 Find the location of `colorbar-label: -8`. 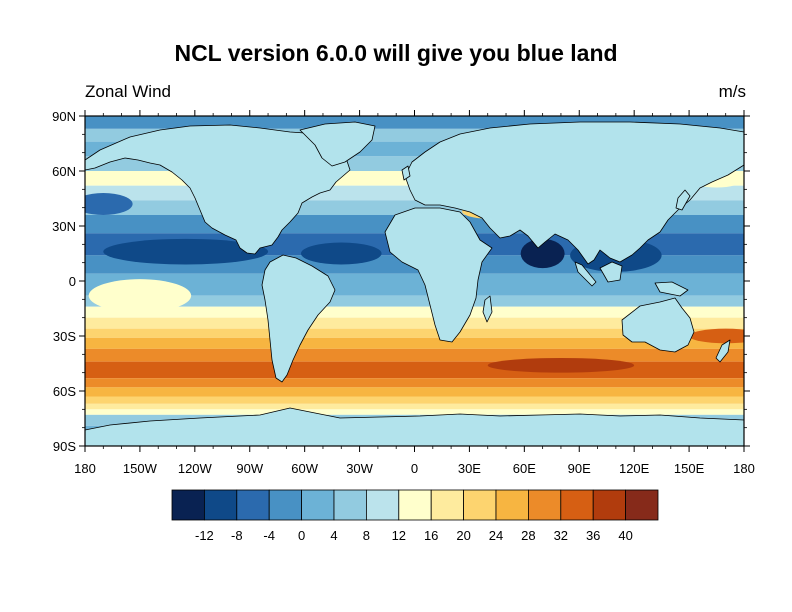

colorbar-label: -8 is located at coordinates (237, 535).